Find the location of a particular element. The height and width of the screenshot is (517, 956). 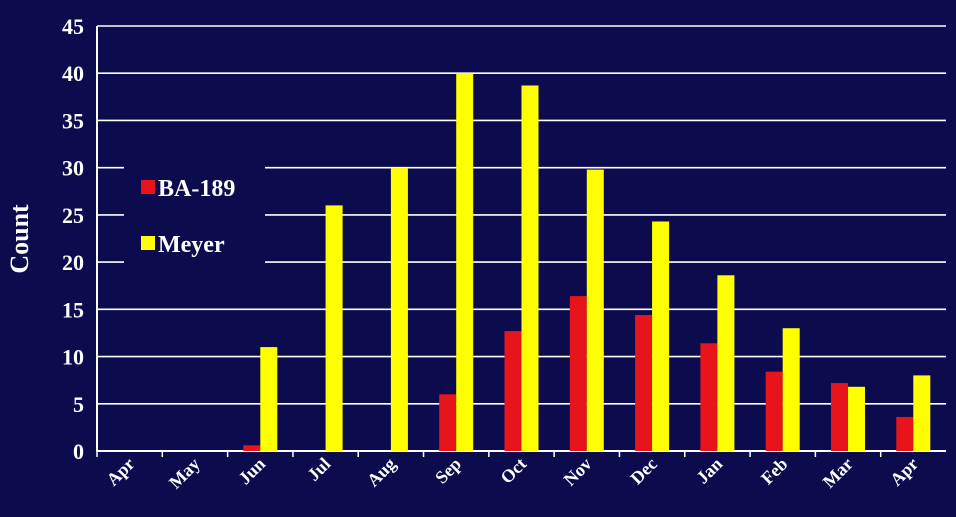

bar-meyer-jun is located at coordinates (269, 399).